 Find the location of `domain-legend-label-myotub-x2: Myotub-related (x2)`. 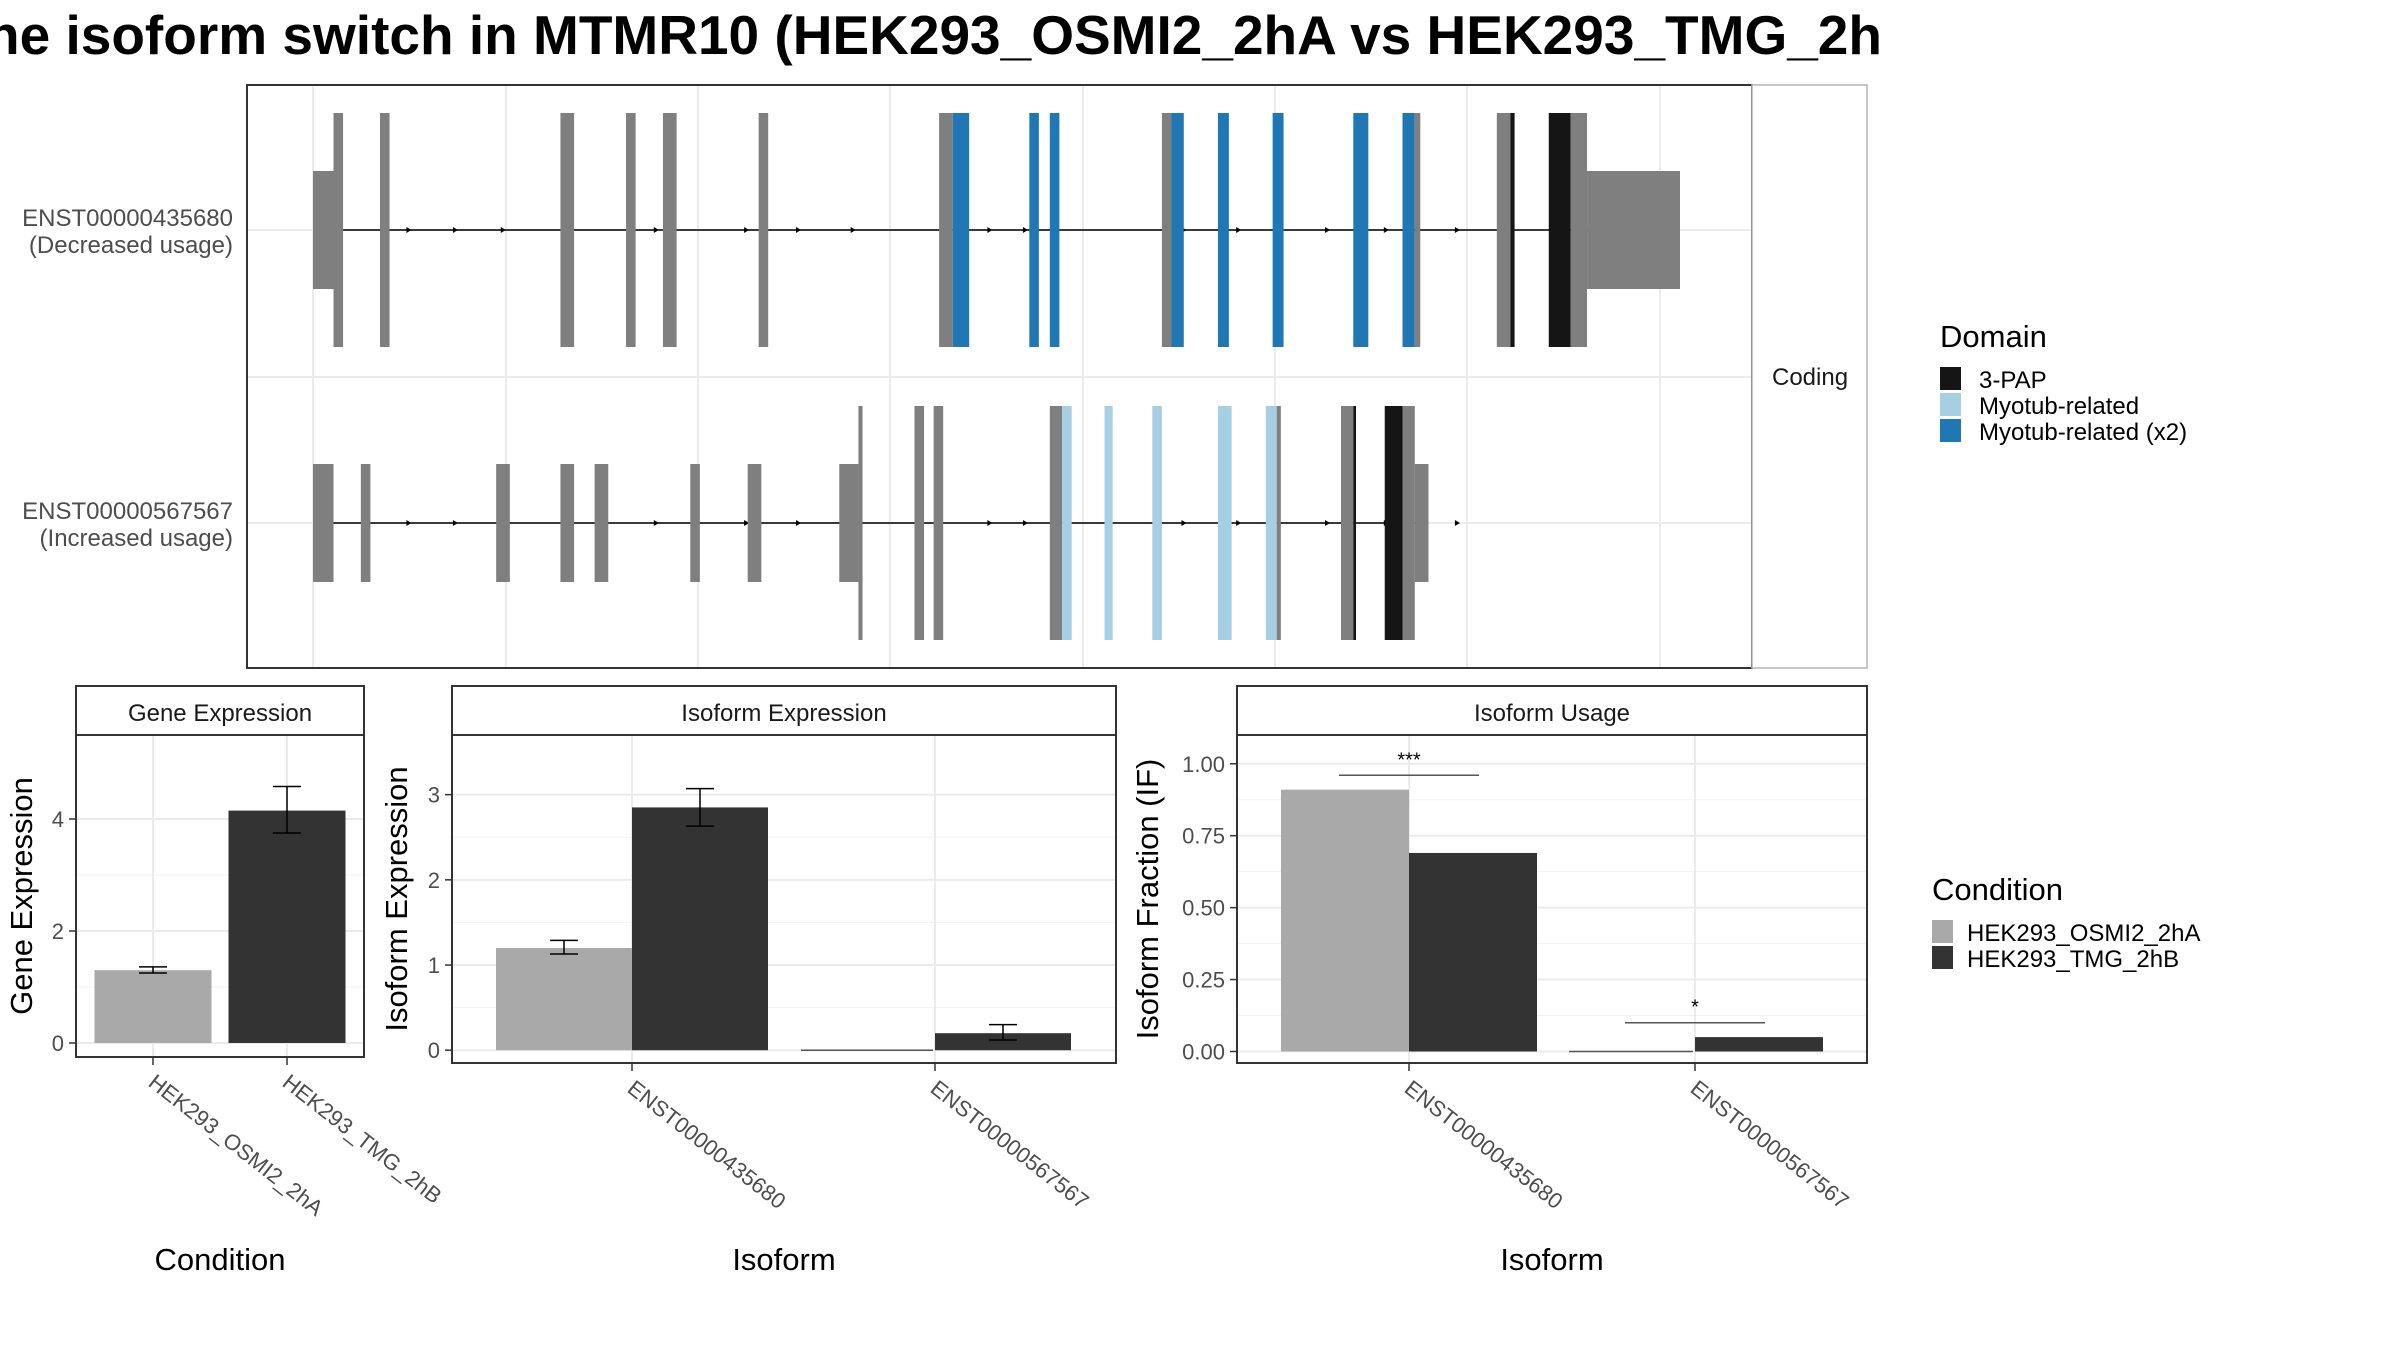

domain-legend-label-myotub-x2: Myotub-related (x2) is located at coordinates (2083, 432).